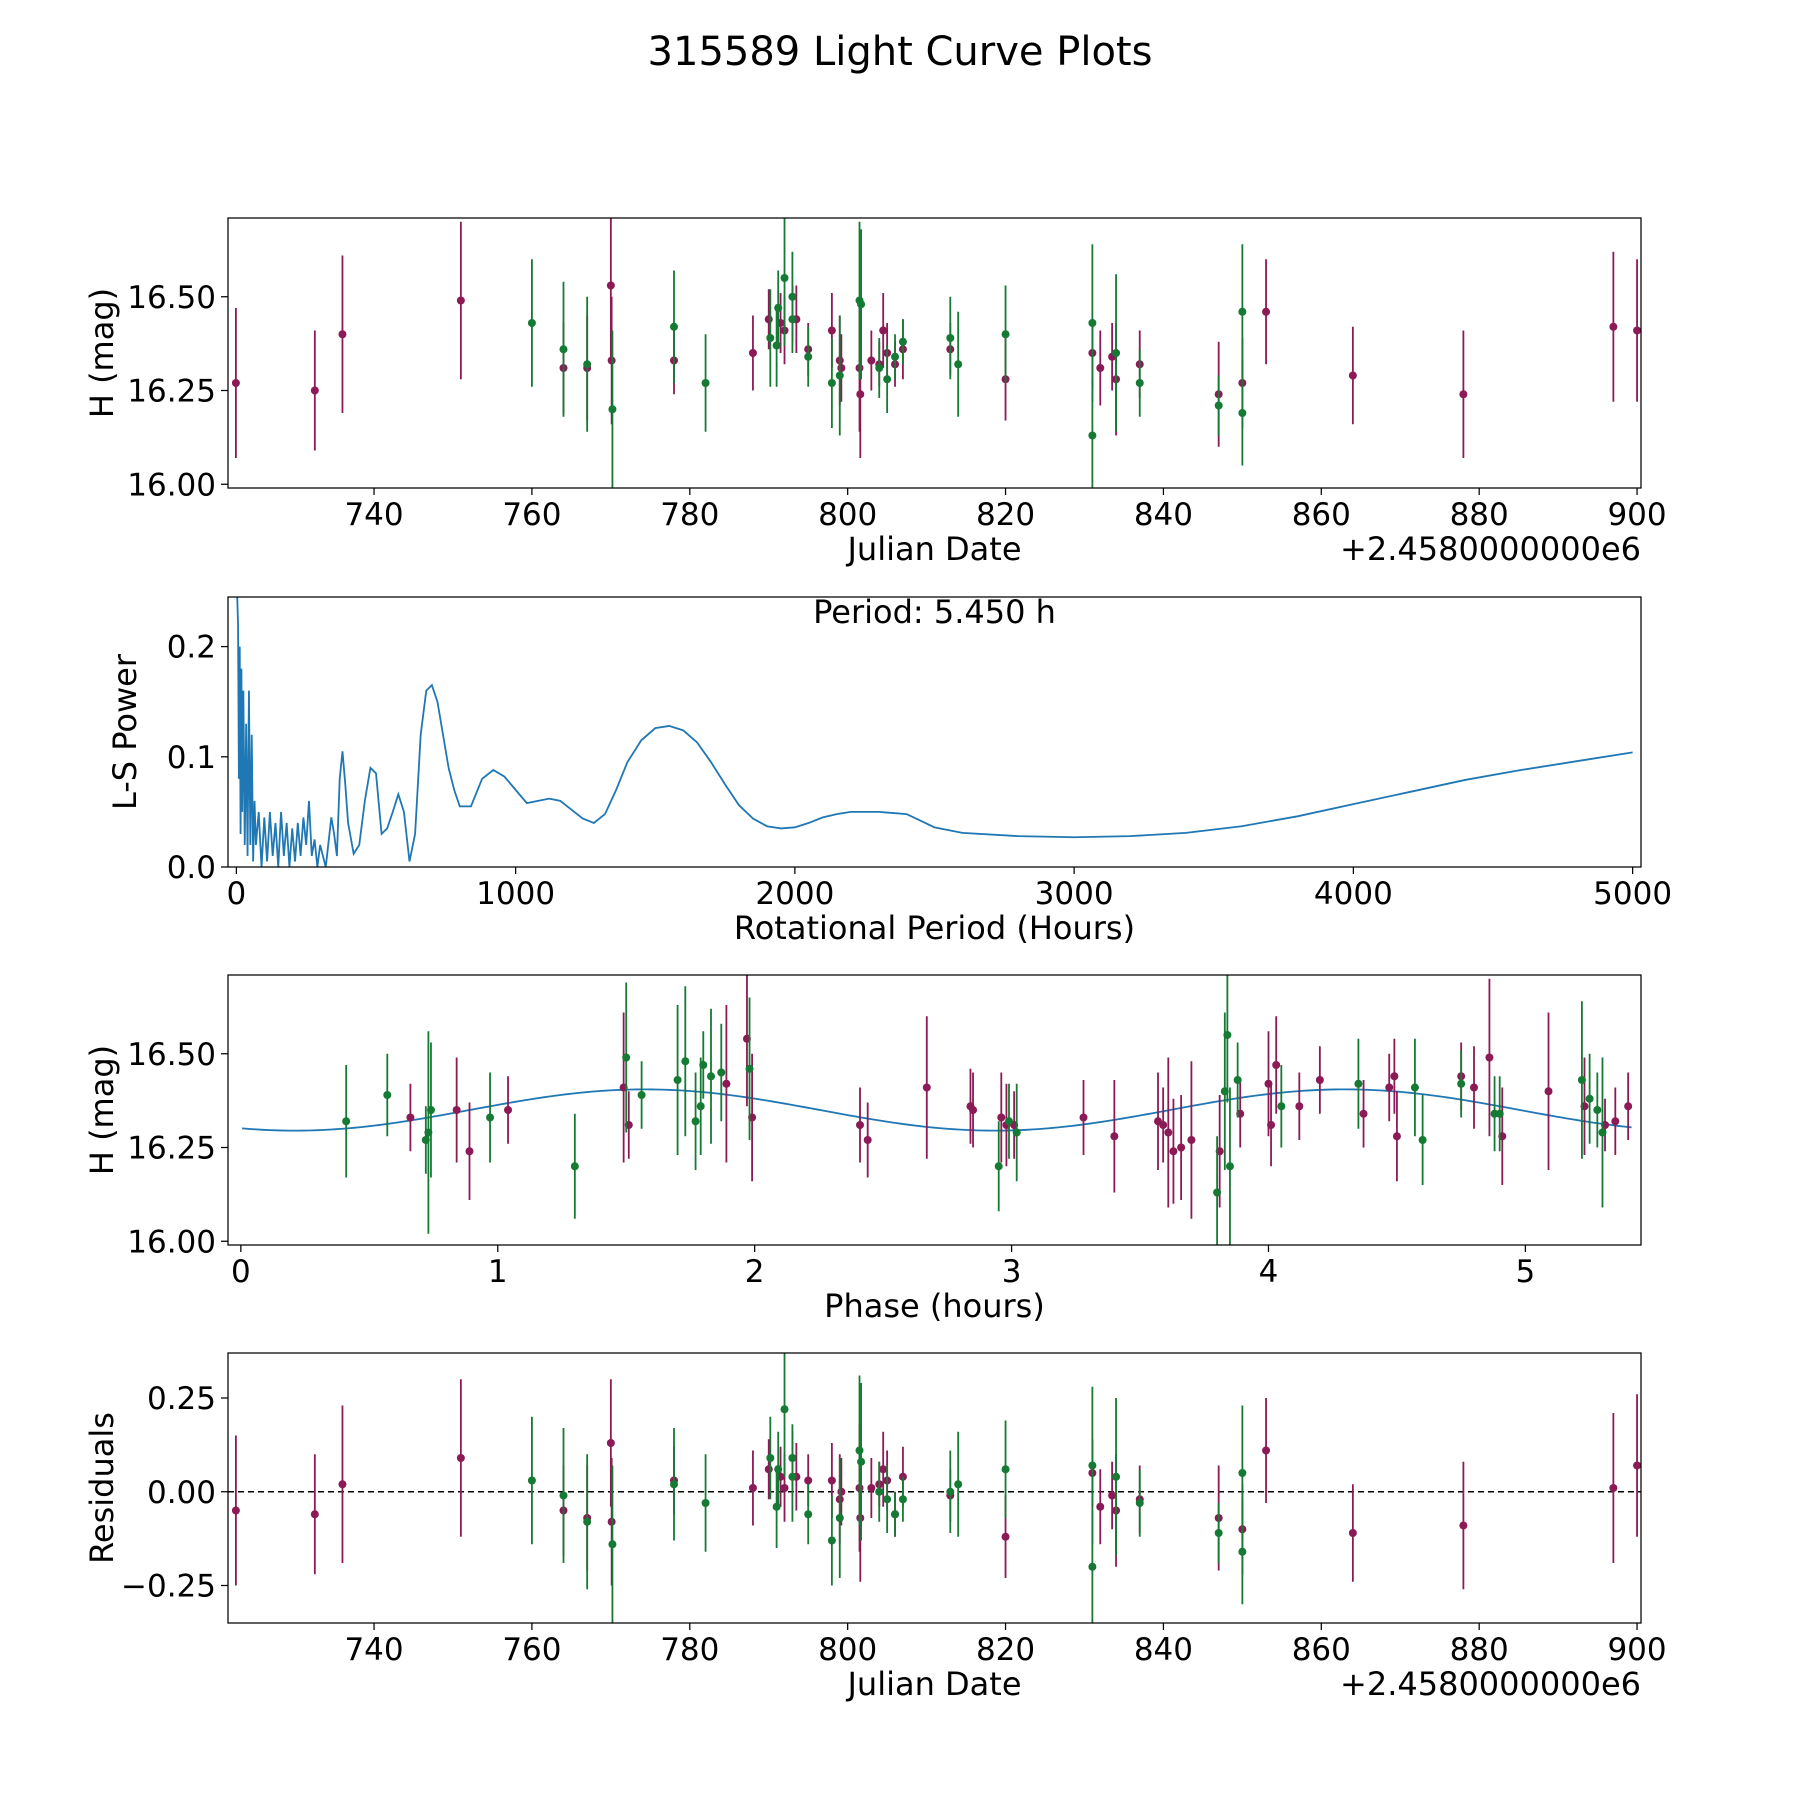 This screenshot has width=1800, height=1800. What do you see at coordinates (171, 1242) in the screenshot?
I see `y-tick-label: 16.00` at bounding box center [171, 1242].